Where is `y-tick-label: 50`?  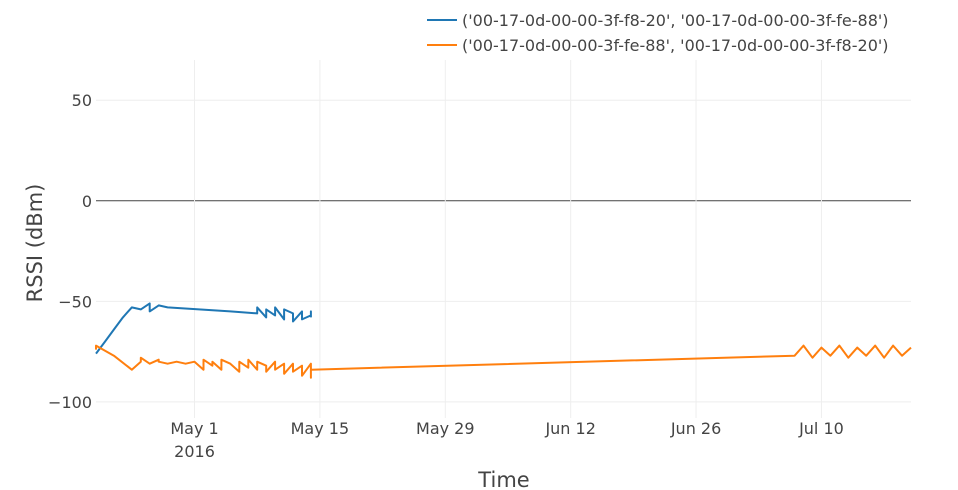 y-tick-label: 50 is located at coordinates (82, 100).